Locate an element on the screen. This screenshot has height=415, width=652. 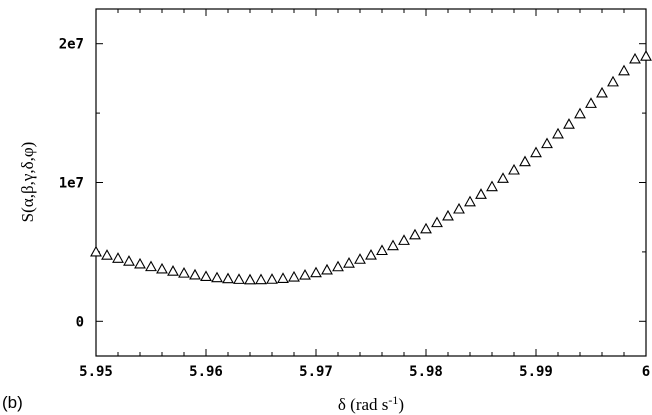
x-tick-label: 6 is located at coordinates (646, 372).